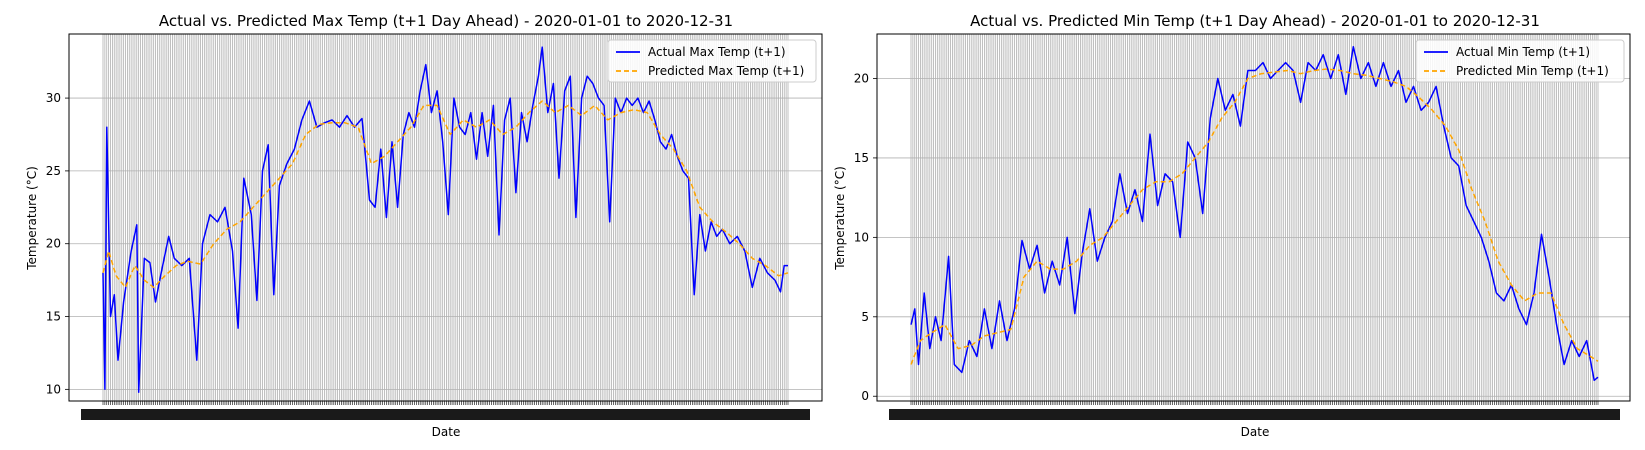 The width and height of the screenshot is (1645, 450). I want to click on legend-label: Predicted Max Temp (t+1), so click(726, 71).